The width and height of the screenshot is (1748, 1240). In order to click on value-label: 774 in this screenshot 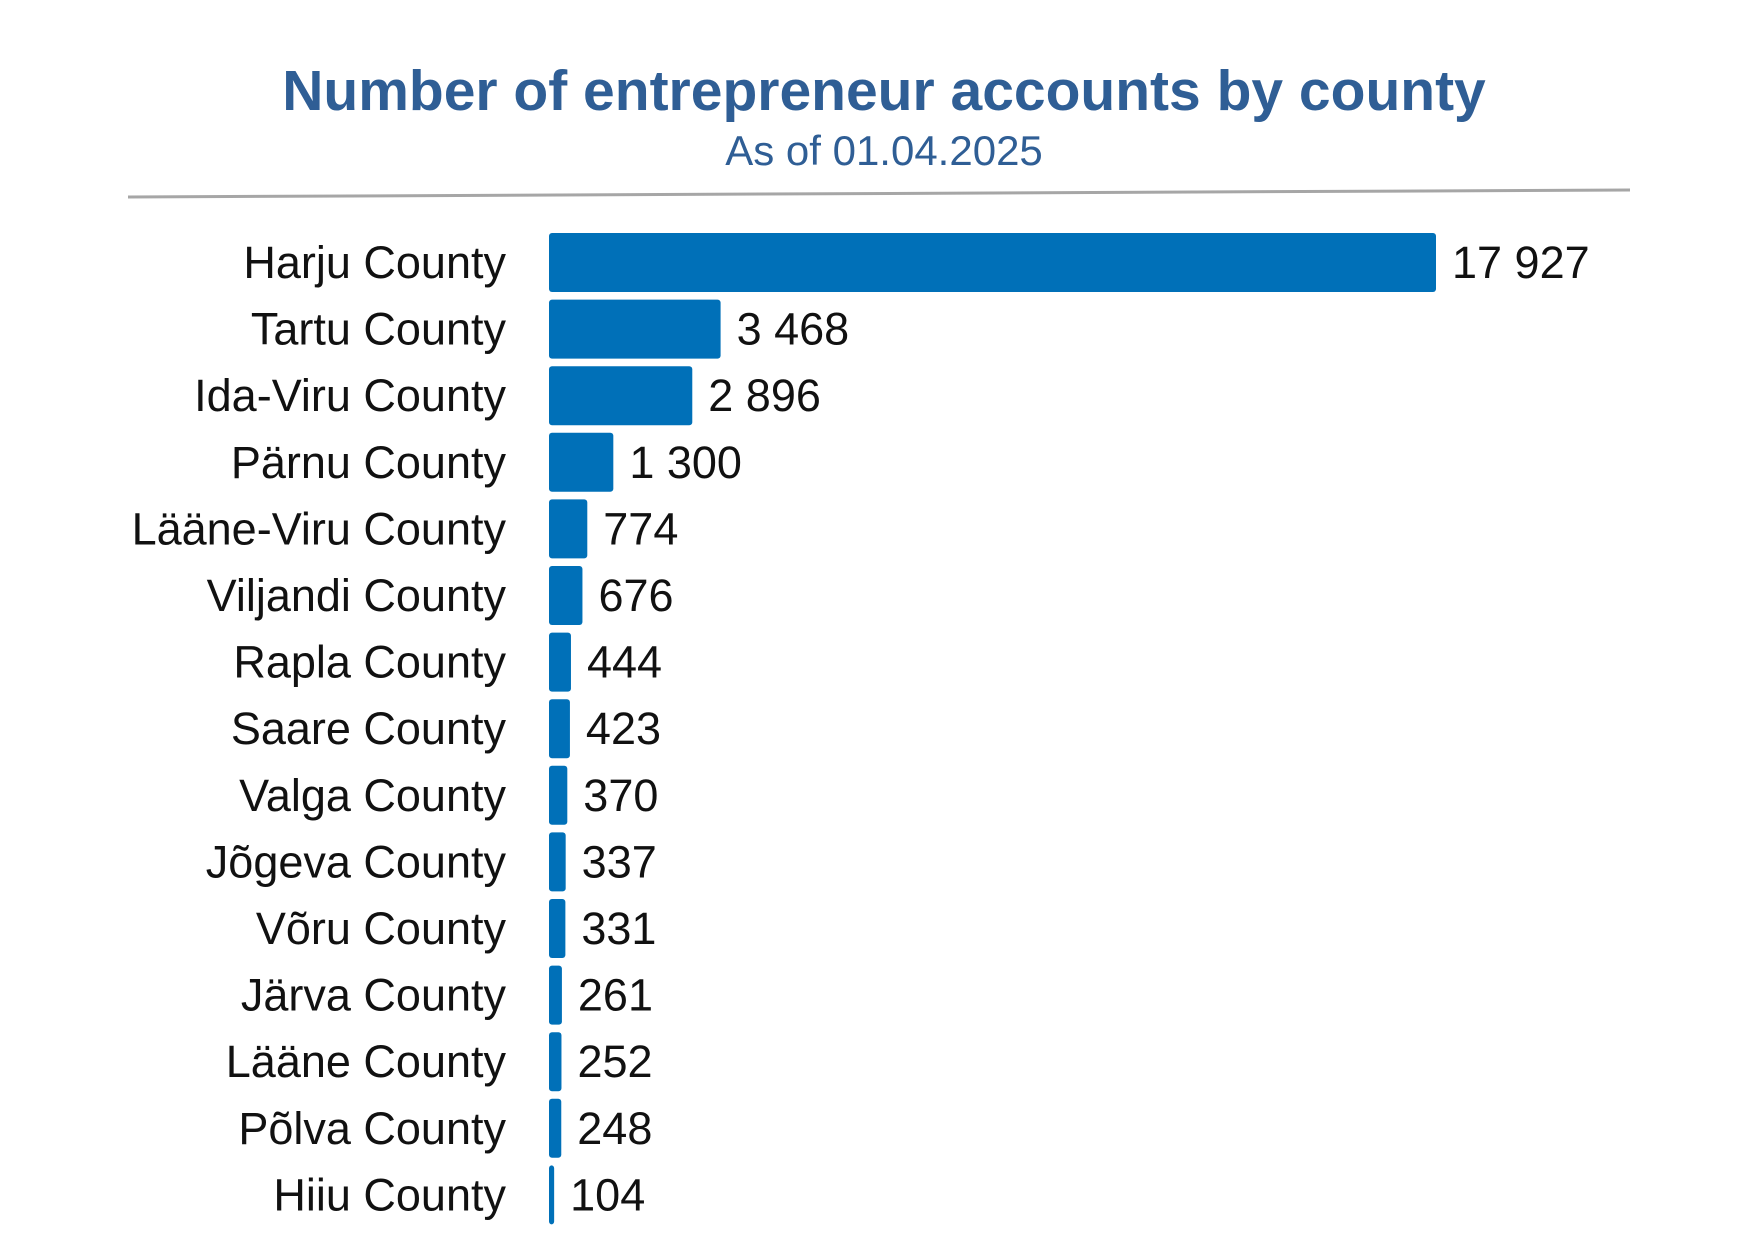, I will do `click(640, 528)`.